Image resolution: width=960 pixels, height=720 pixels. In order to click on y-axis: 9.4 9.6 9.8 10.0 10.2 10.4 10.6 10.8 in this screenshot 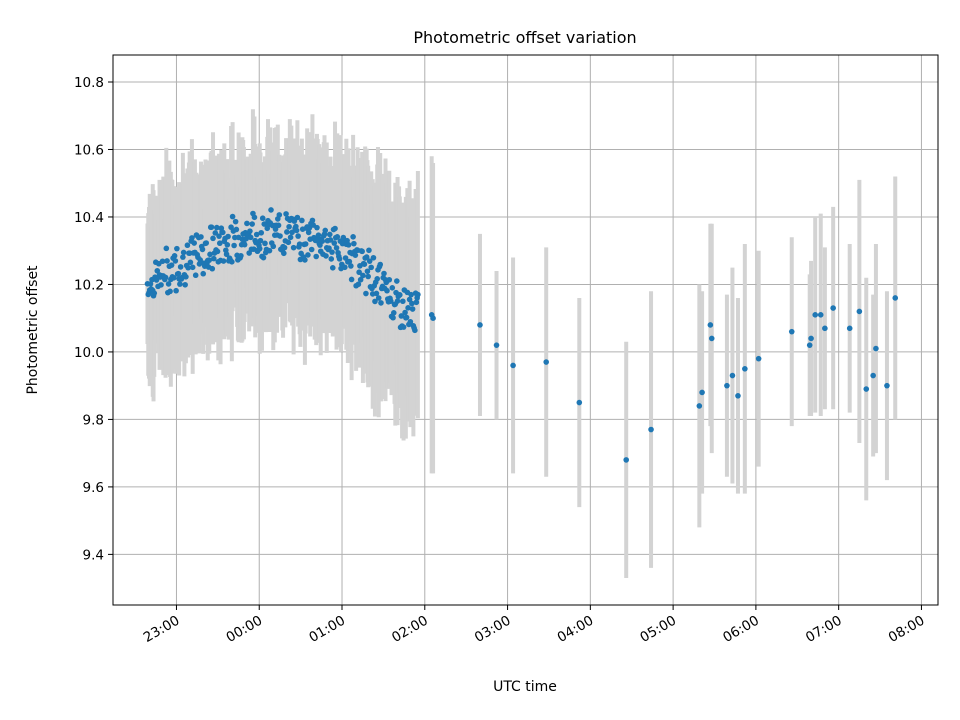, I will do `click(93, 319)`.